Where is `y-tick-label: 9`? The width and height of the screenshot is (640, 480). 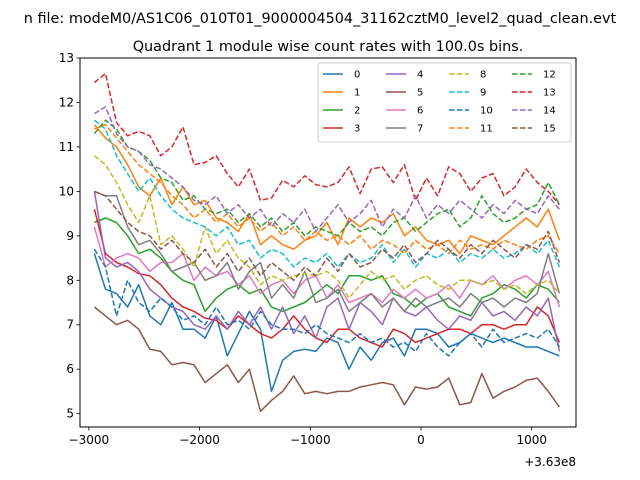
y-tick-label: 9 is located at coordinates (70, 236).